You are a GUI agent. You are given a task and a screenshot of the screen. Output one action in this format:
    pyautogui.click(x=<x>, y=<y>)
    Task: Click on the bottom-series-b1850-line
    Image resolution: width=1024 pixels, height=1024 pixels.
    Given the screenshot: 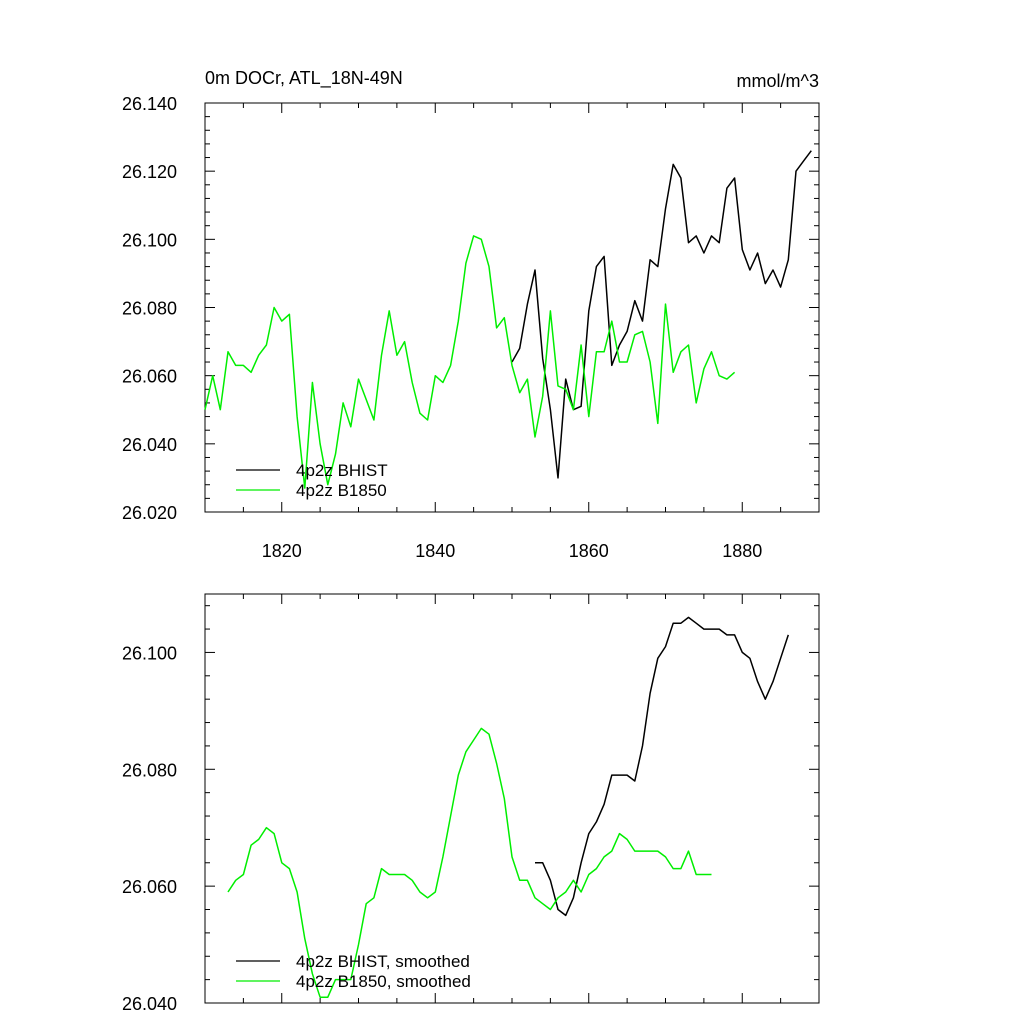 What is the action you would take?
    pyautogui.click(x=469, y=862)
    